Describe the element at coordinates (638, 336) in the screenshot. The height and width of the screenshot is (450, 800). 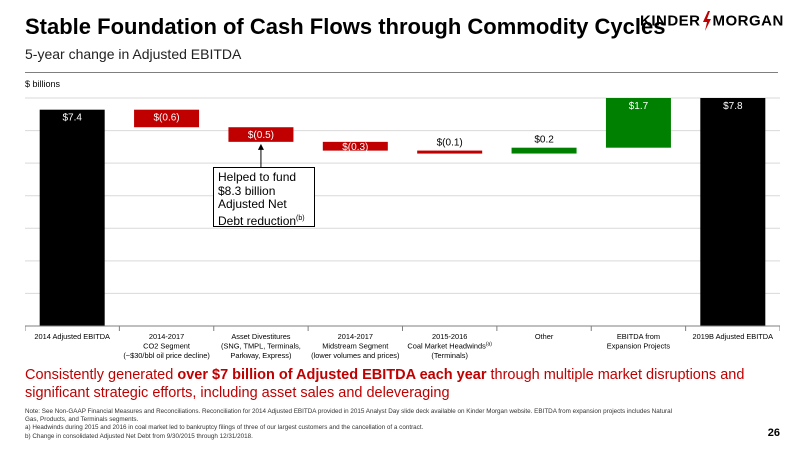
I see `category-label: EBITDA from` at that location.